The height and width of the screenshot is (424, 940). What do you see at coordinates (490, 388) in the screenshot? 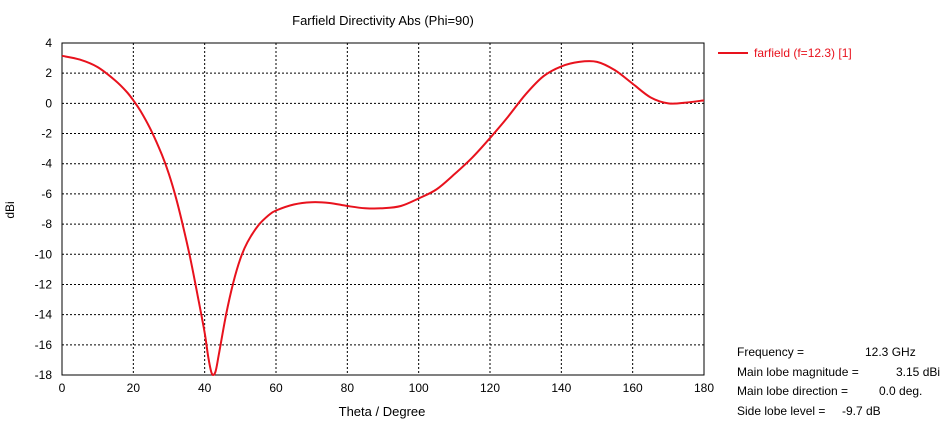
I see `x-tick-label: 120` at bounding box center [490, 388].